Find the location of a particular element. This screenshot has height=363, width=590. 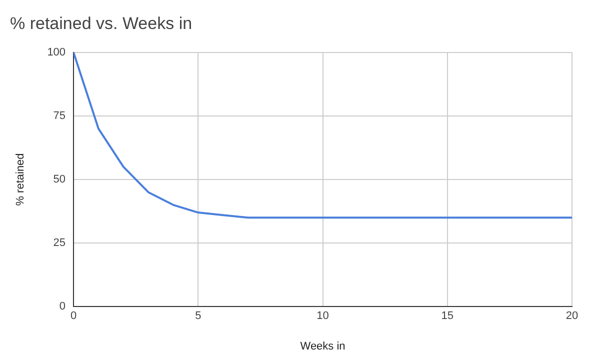

y-tick-label: 75 is located at coordinates (59, 116).